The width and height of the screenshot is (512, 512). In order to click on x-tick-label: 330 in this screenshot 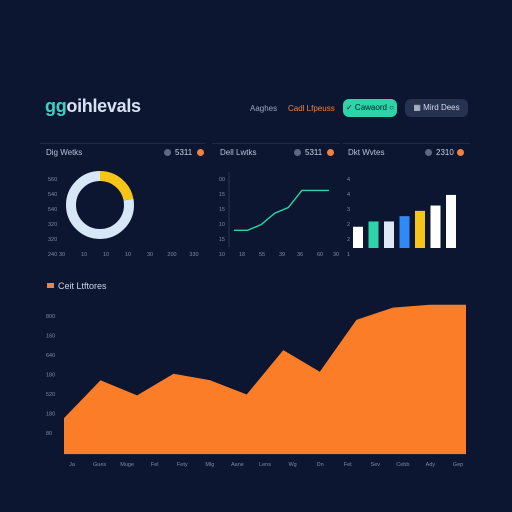, I will do `click(193, 255)`.